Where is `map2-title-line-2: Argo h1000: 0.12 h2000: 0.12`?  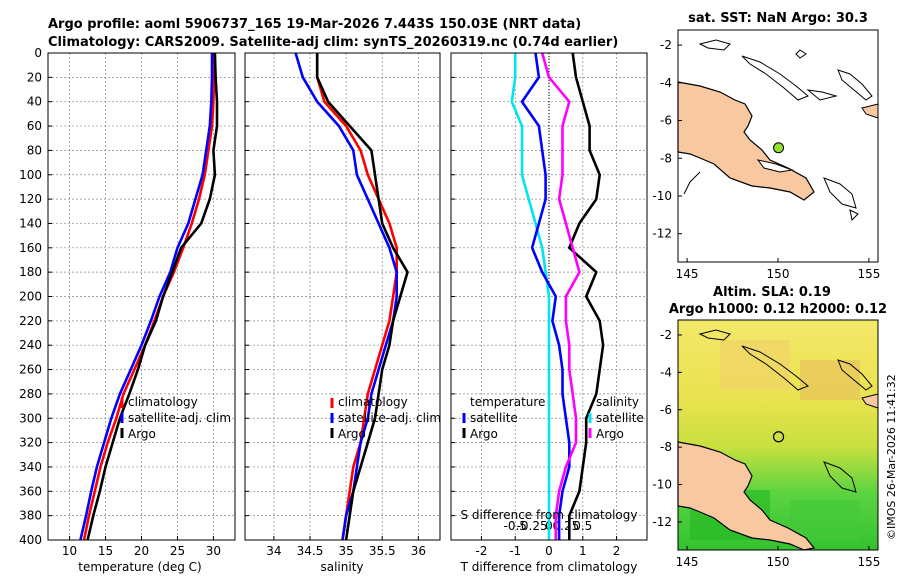
map2-title-line-2: Argo h1000: 0.12 h2000: 0.12 is located at coordinates (778, 309).